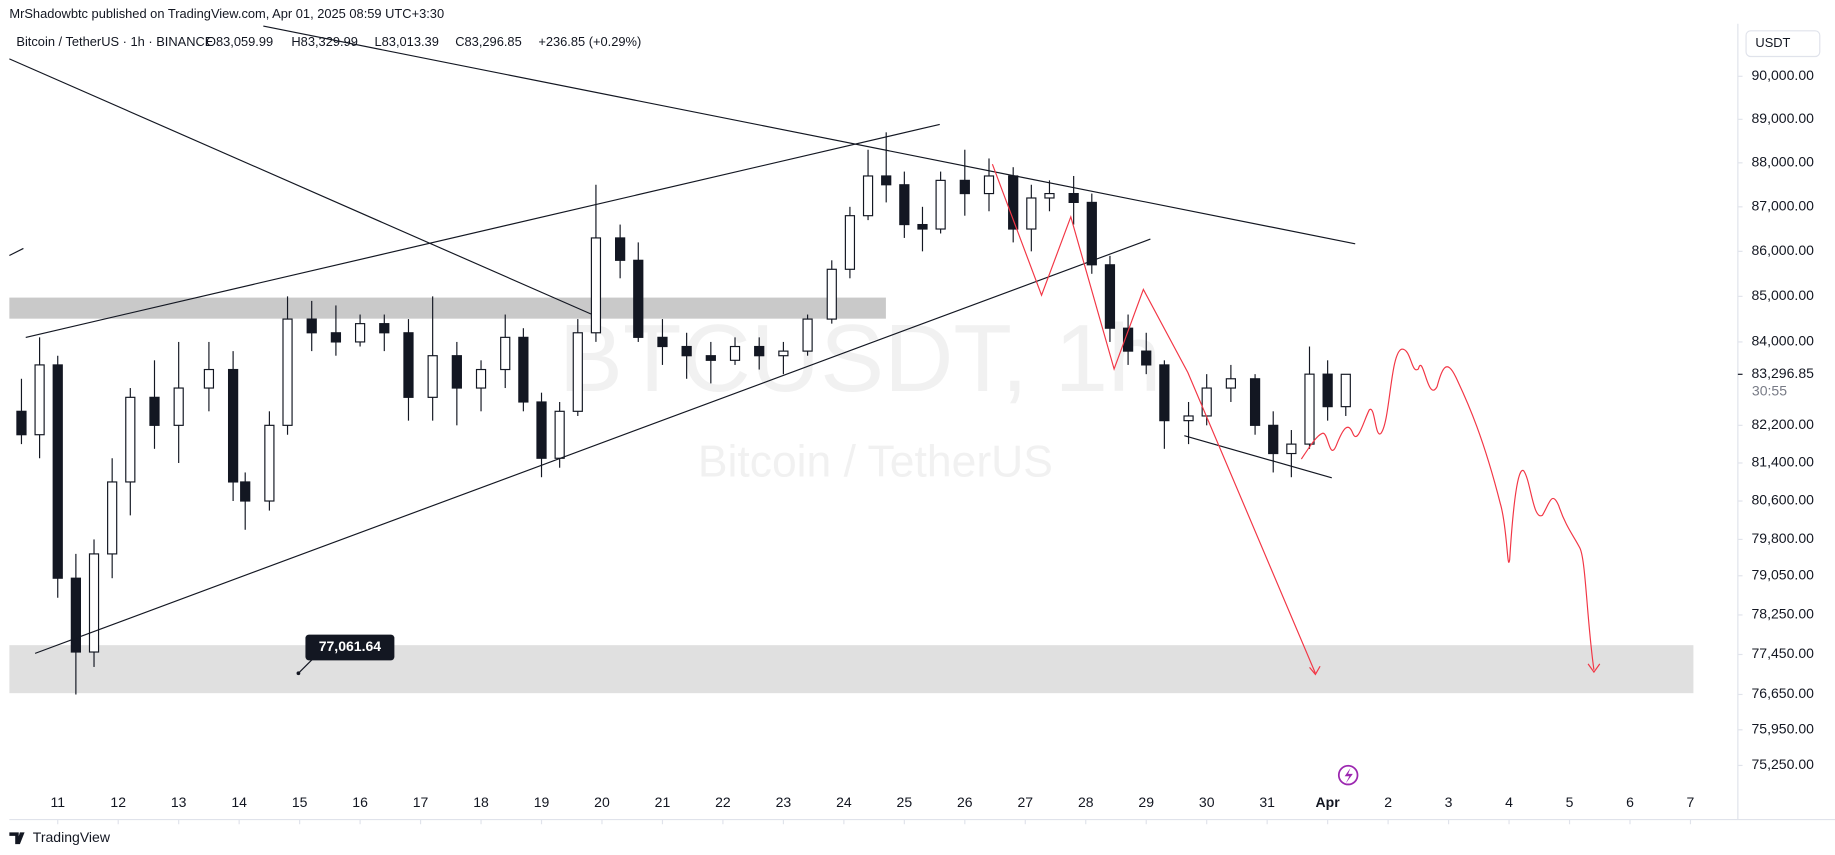 The image size is (1835, 855). I want to click on watermark: BTCUSDT, 1h, so click(860, 358).